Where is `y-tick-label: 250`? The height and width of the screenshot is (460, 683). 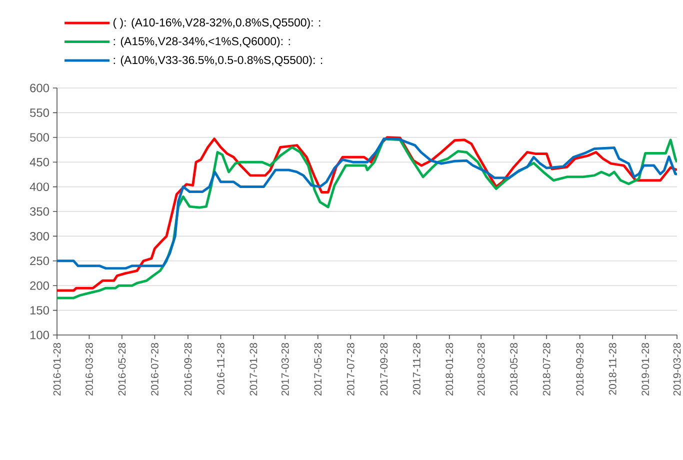 y-tick-label: 250 is located at coordinates (40, 261).